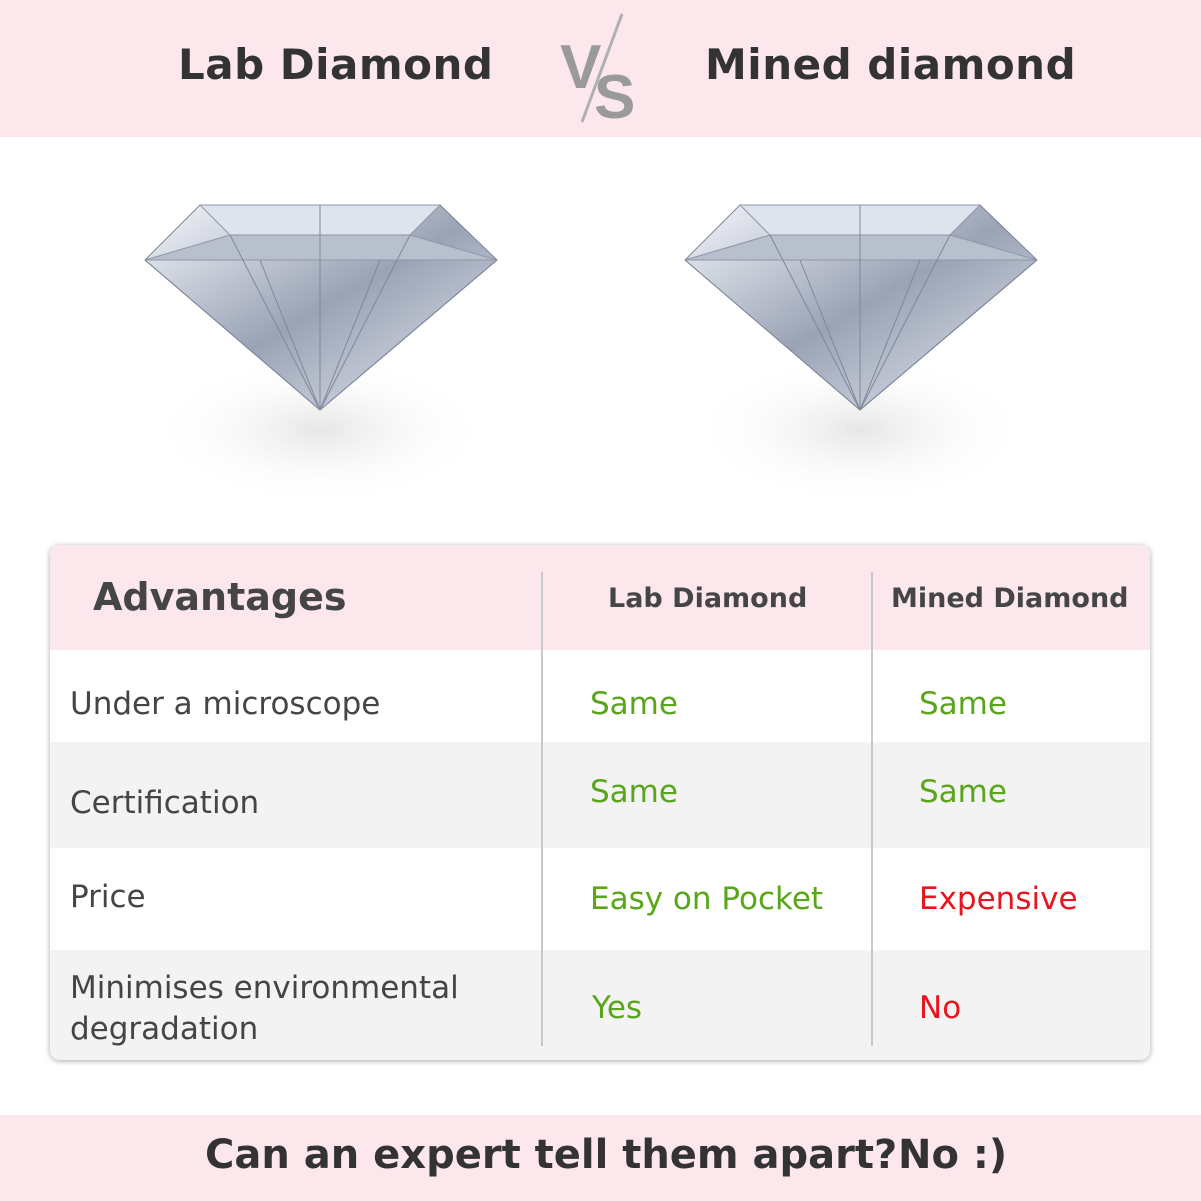 Image resolution: width=1201 pixels, height=1201 pixels. Describe the element at coordinates (336, 64) in the screenshot. I see `lab-diamond-title: Lab Diamond` at that location.